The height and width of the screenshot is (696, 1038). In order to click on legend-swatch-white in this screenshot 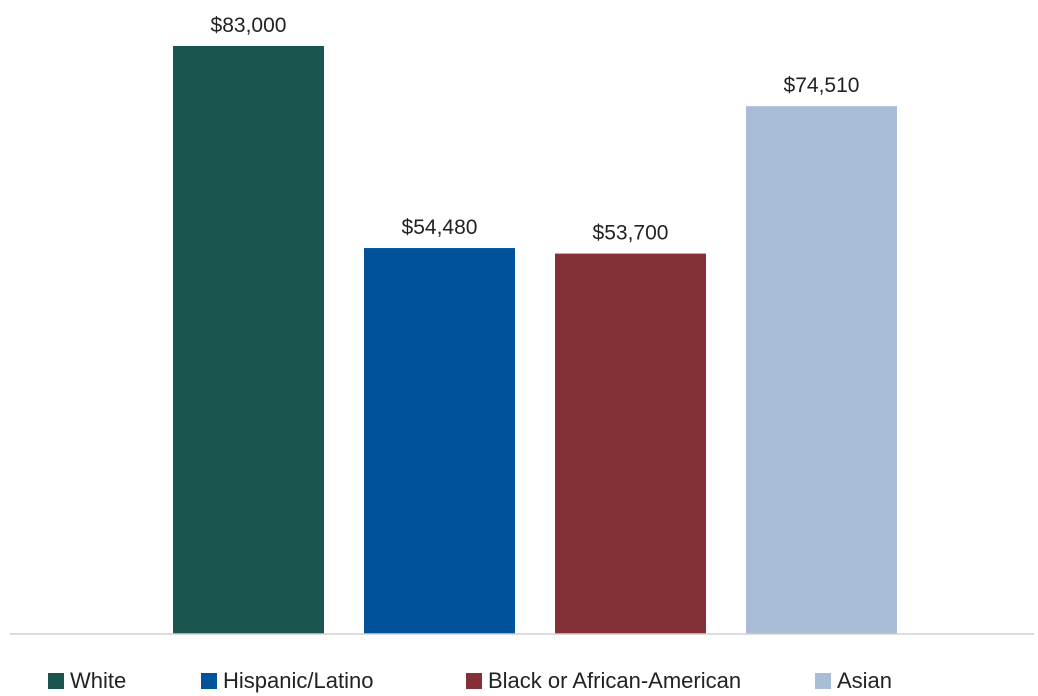, I will do `click(56, 681)`.